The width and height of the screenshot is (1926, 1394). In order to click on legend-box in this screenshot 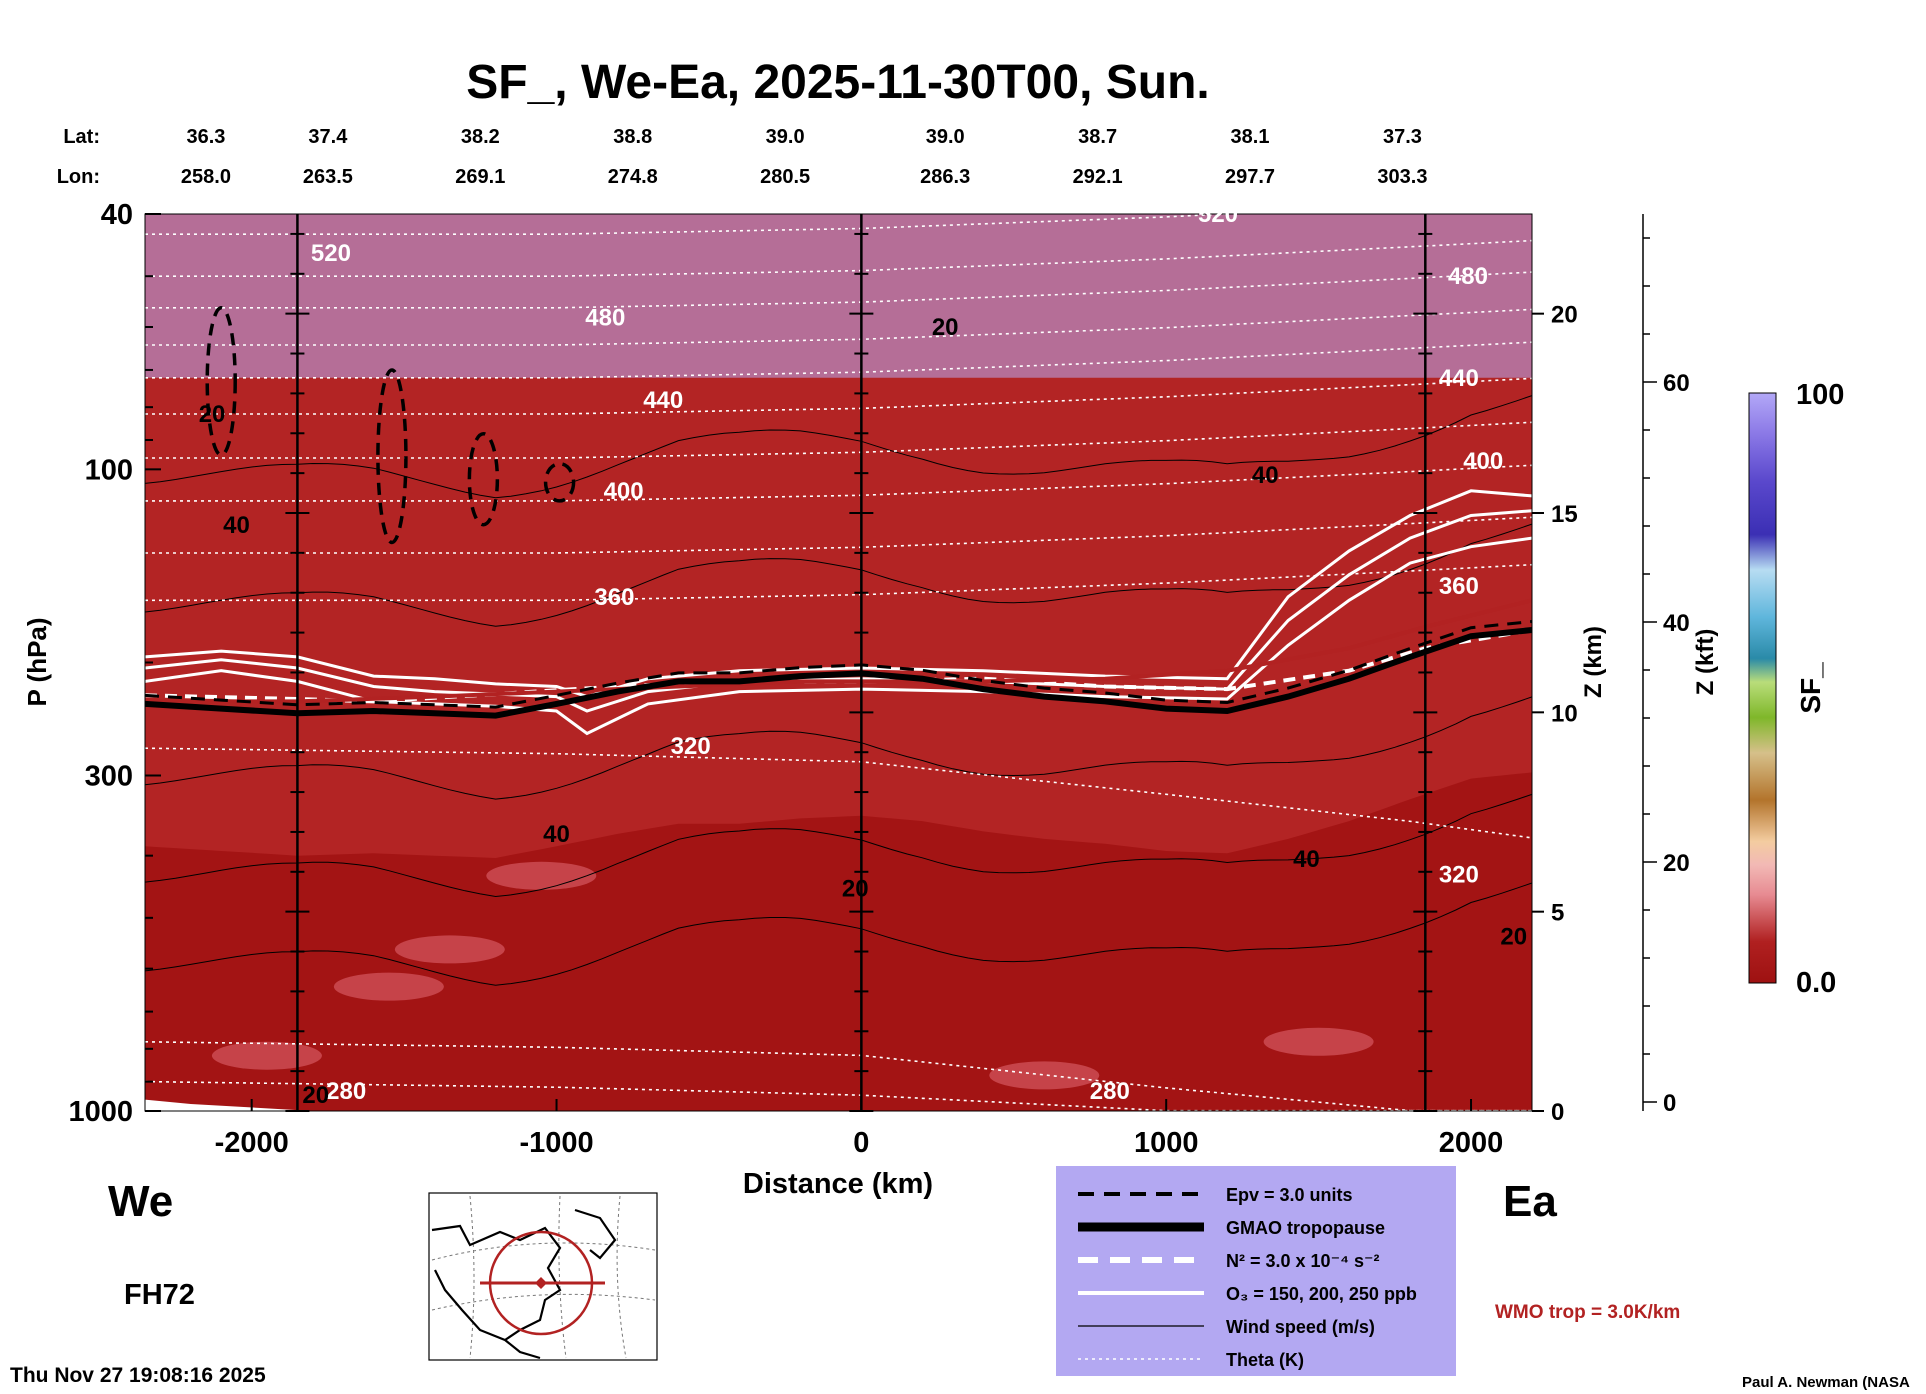, I will do `click(1256, 1271)`.